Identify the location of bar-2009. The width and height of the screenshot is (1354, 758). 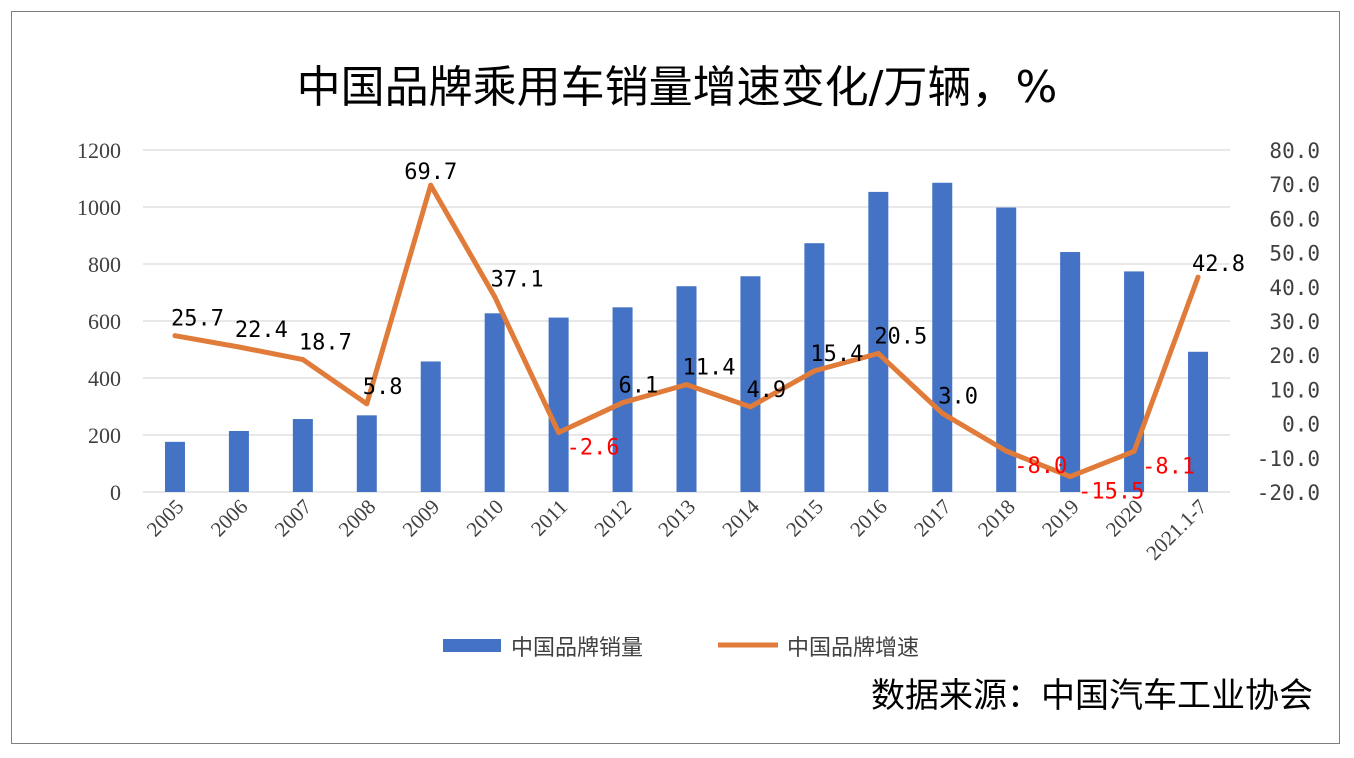
(430, 426).